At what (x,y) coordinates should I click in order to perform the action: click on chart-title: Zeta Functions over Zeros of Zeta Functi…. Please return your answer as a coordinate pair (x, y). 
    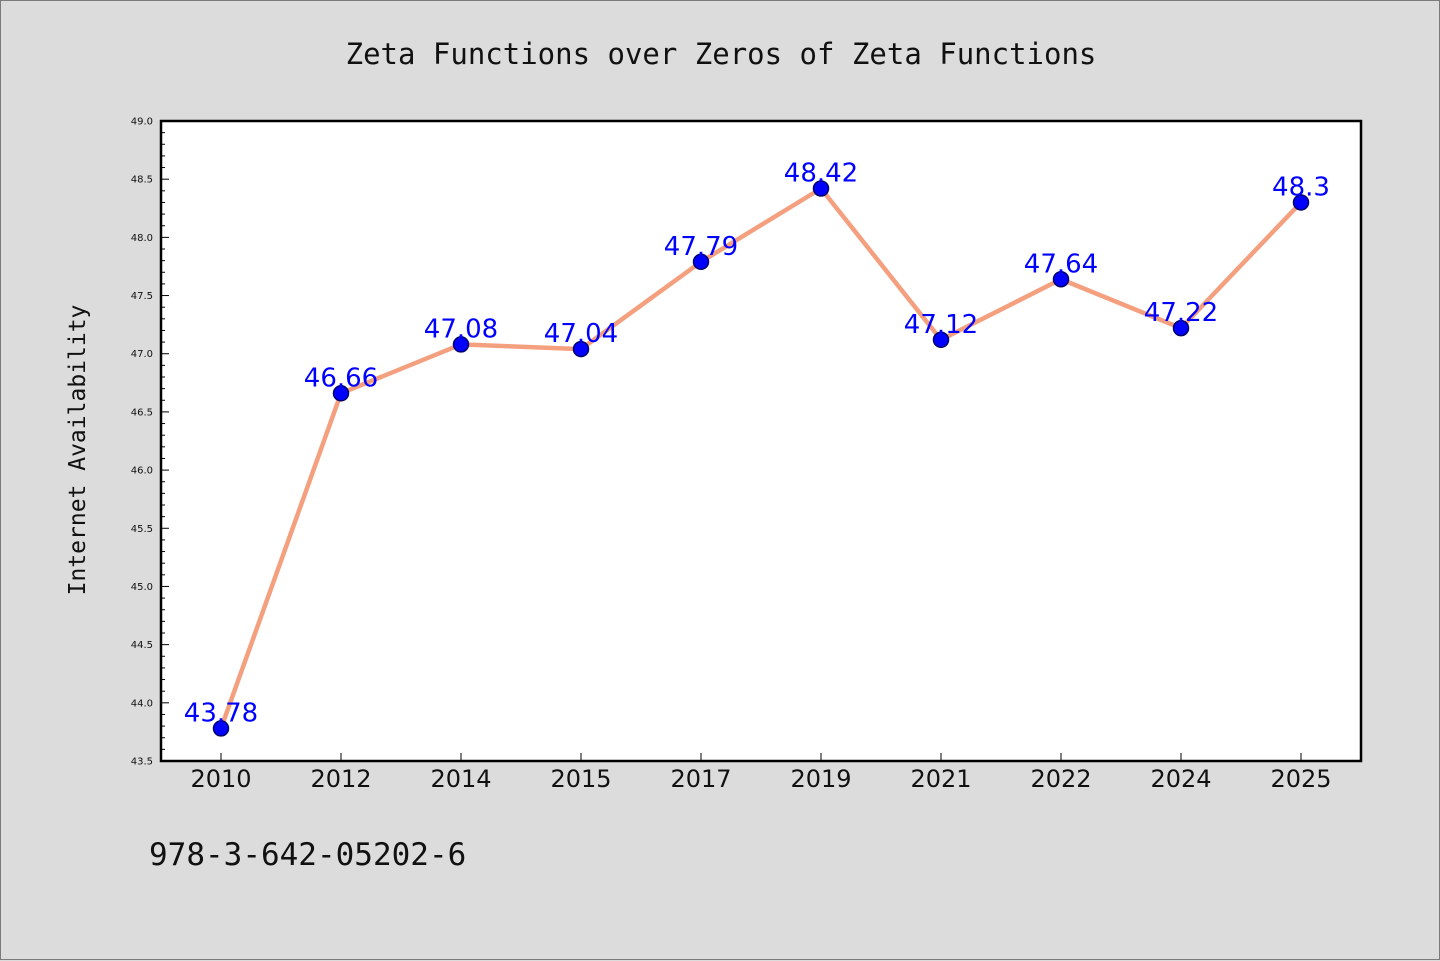
    Looking at the image, I should click on (721, 54).